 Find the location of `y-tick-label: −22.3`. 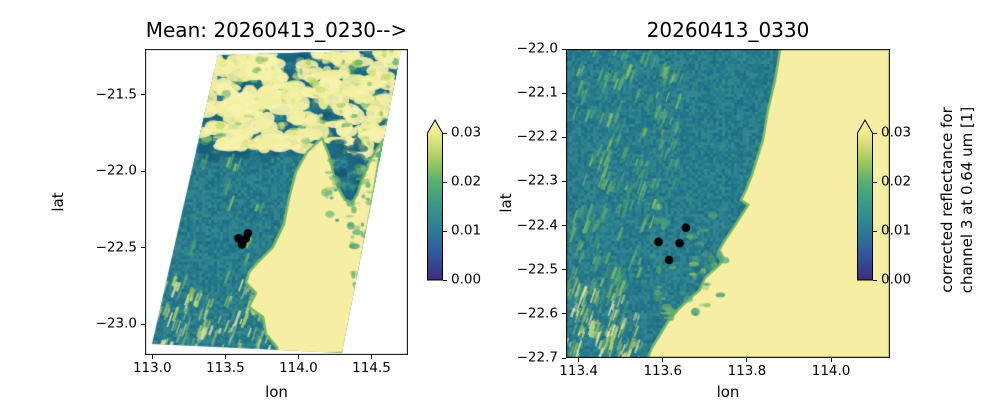

y-tick-label: −22.3 is located at coordinates (537, 180).